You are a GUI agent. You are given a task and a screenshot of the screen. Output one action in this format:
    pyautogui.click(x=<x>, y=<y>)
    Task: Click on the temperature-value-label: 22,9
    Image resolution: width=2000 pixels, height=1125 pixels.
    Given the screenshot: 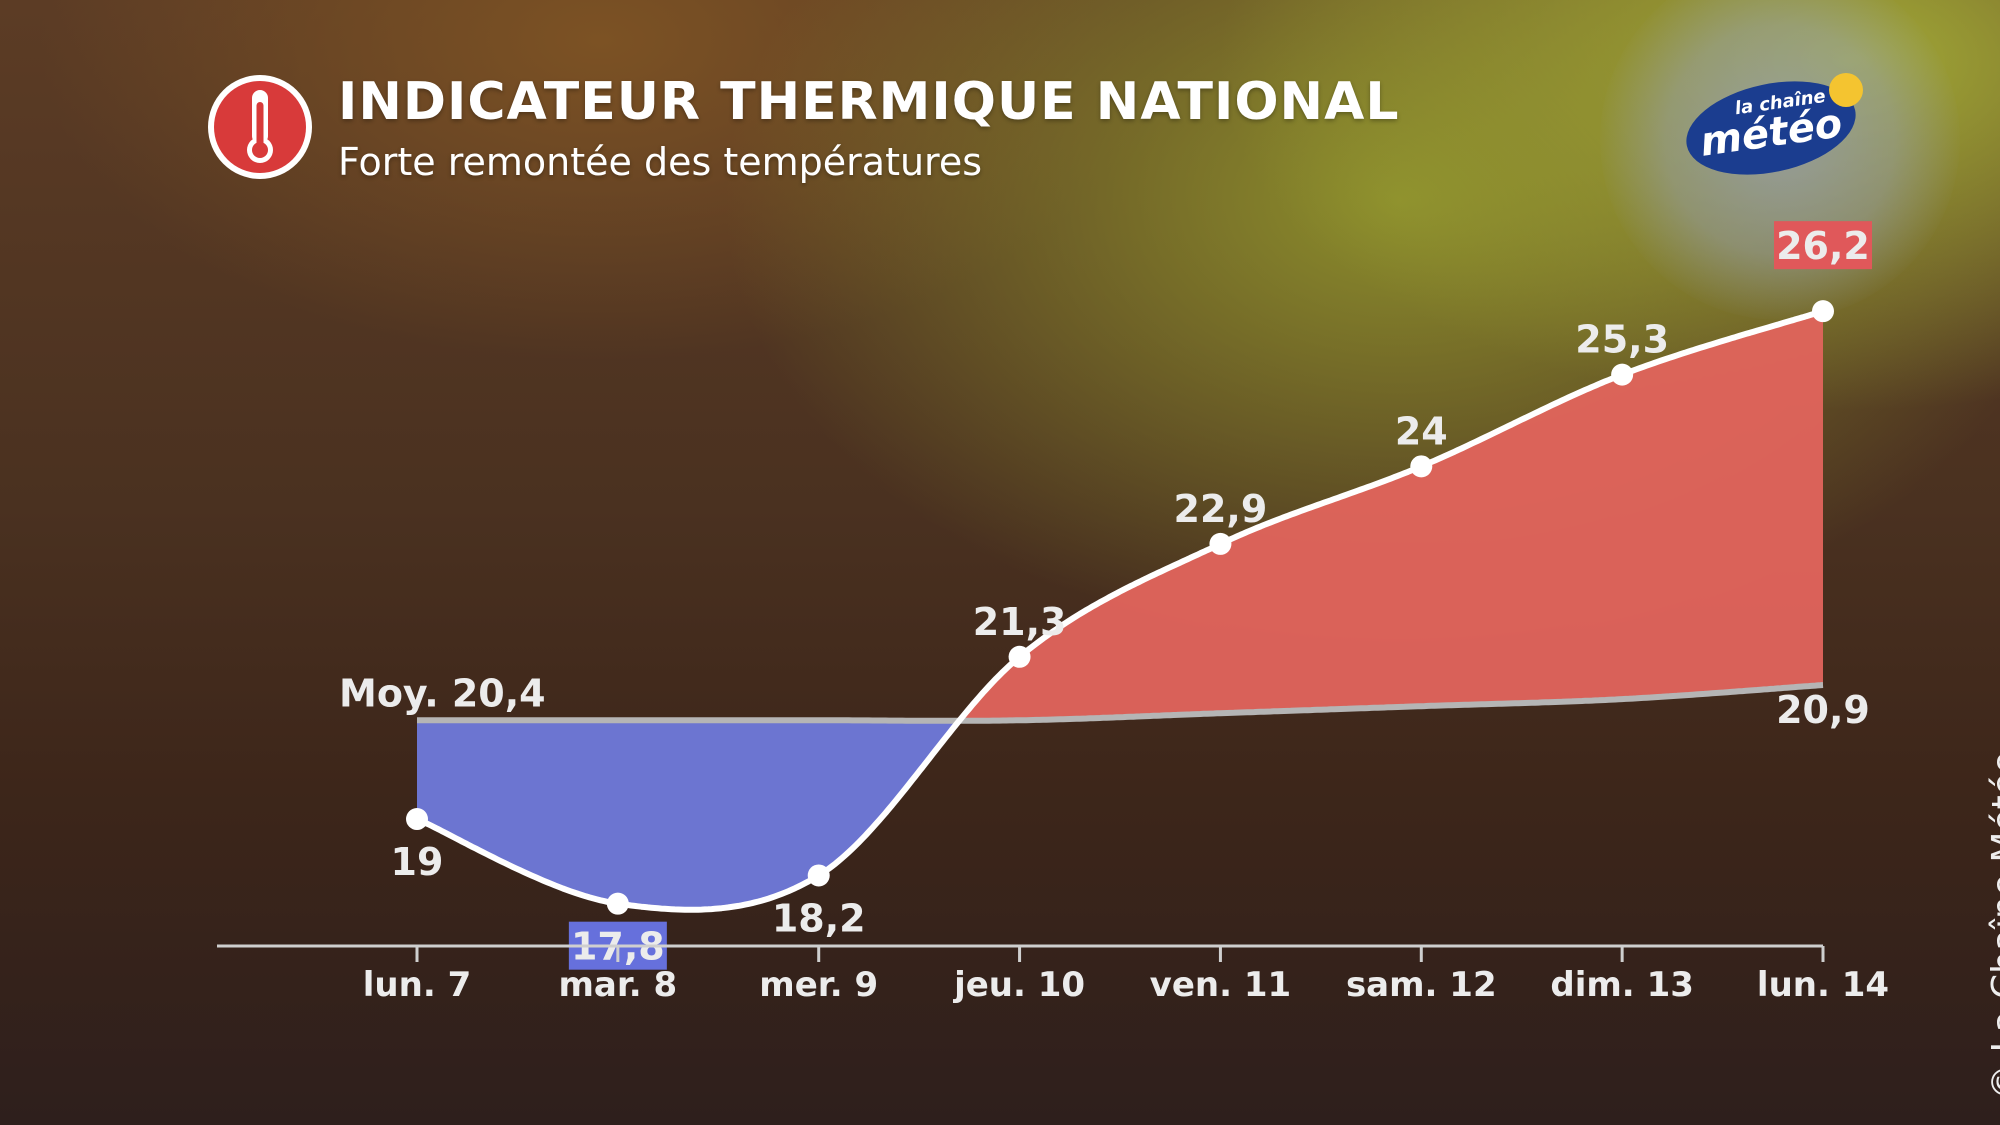 What is the action you would take?
    pyautogui.click(x=1221, y=509)
    